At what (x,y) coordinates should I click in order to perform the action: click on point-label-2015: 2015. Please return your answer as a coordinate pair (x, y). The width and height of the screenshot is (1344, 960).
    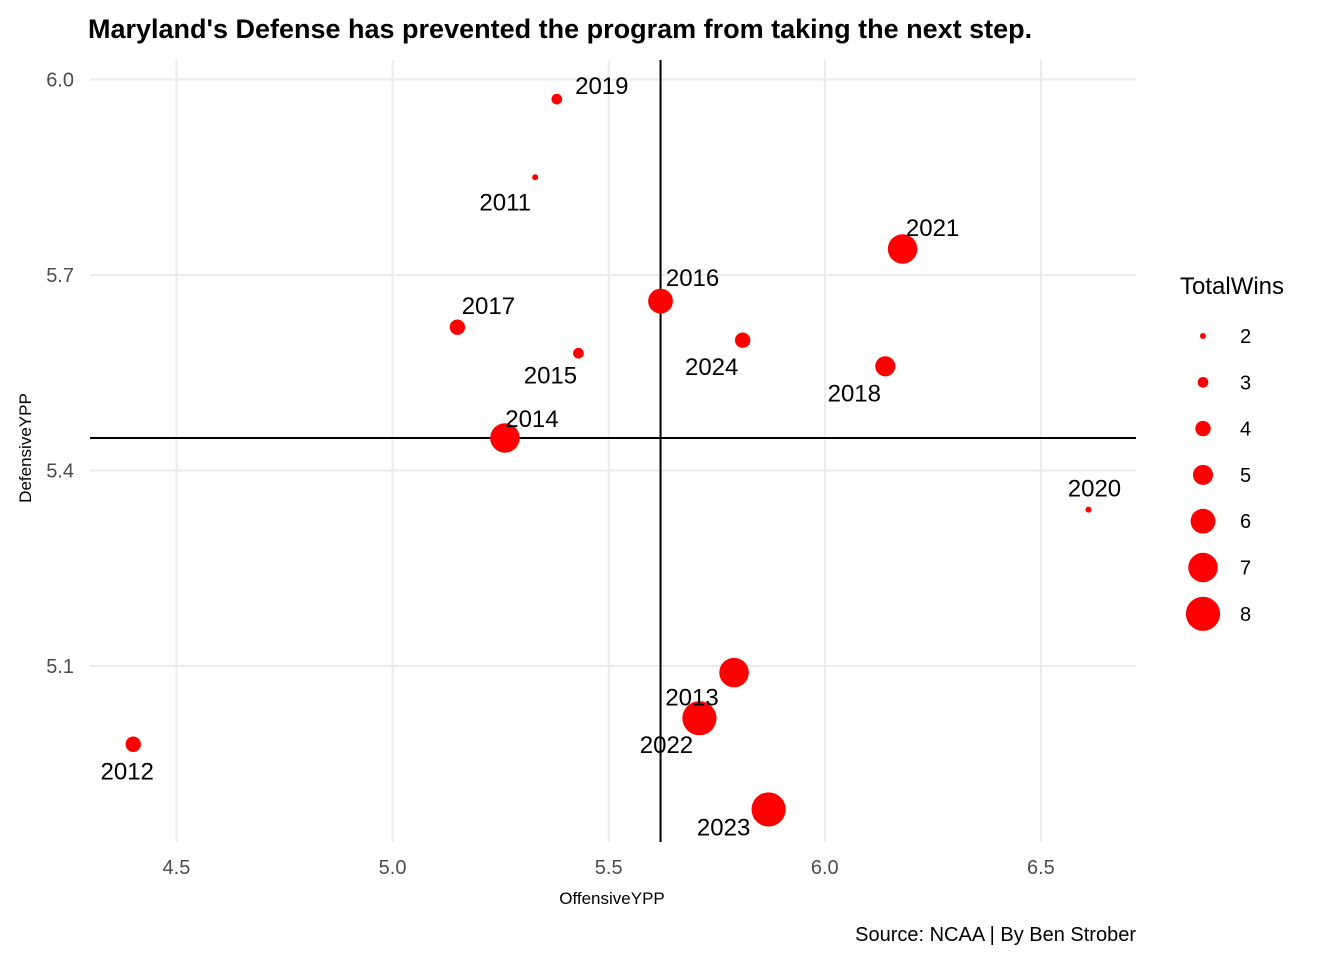
    Looking at the image, I should click on (550, 375).